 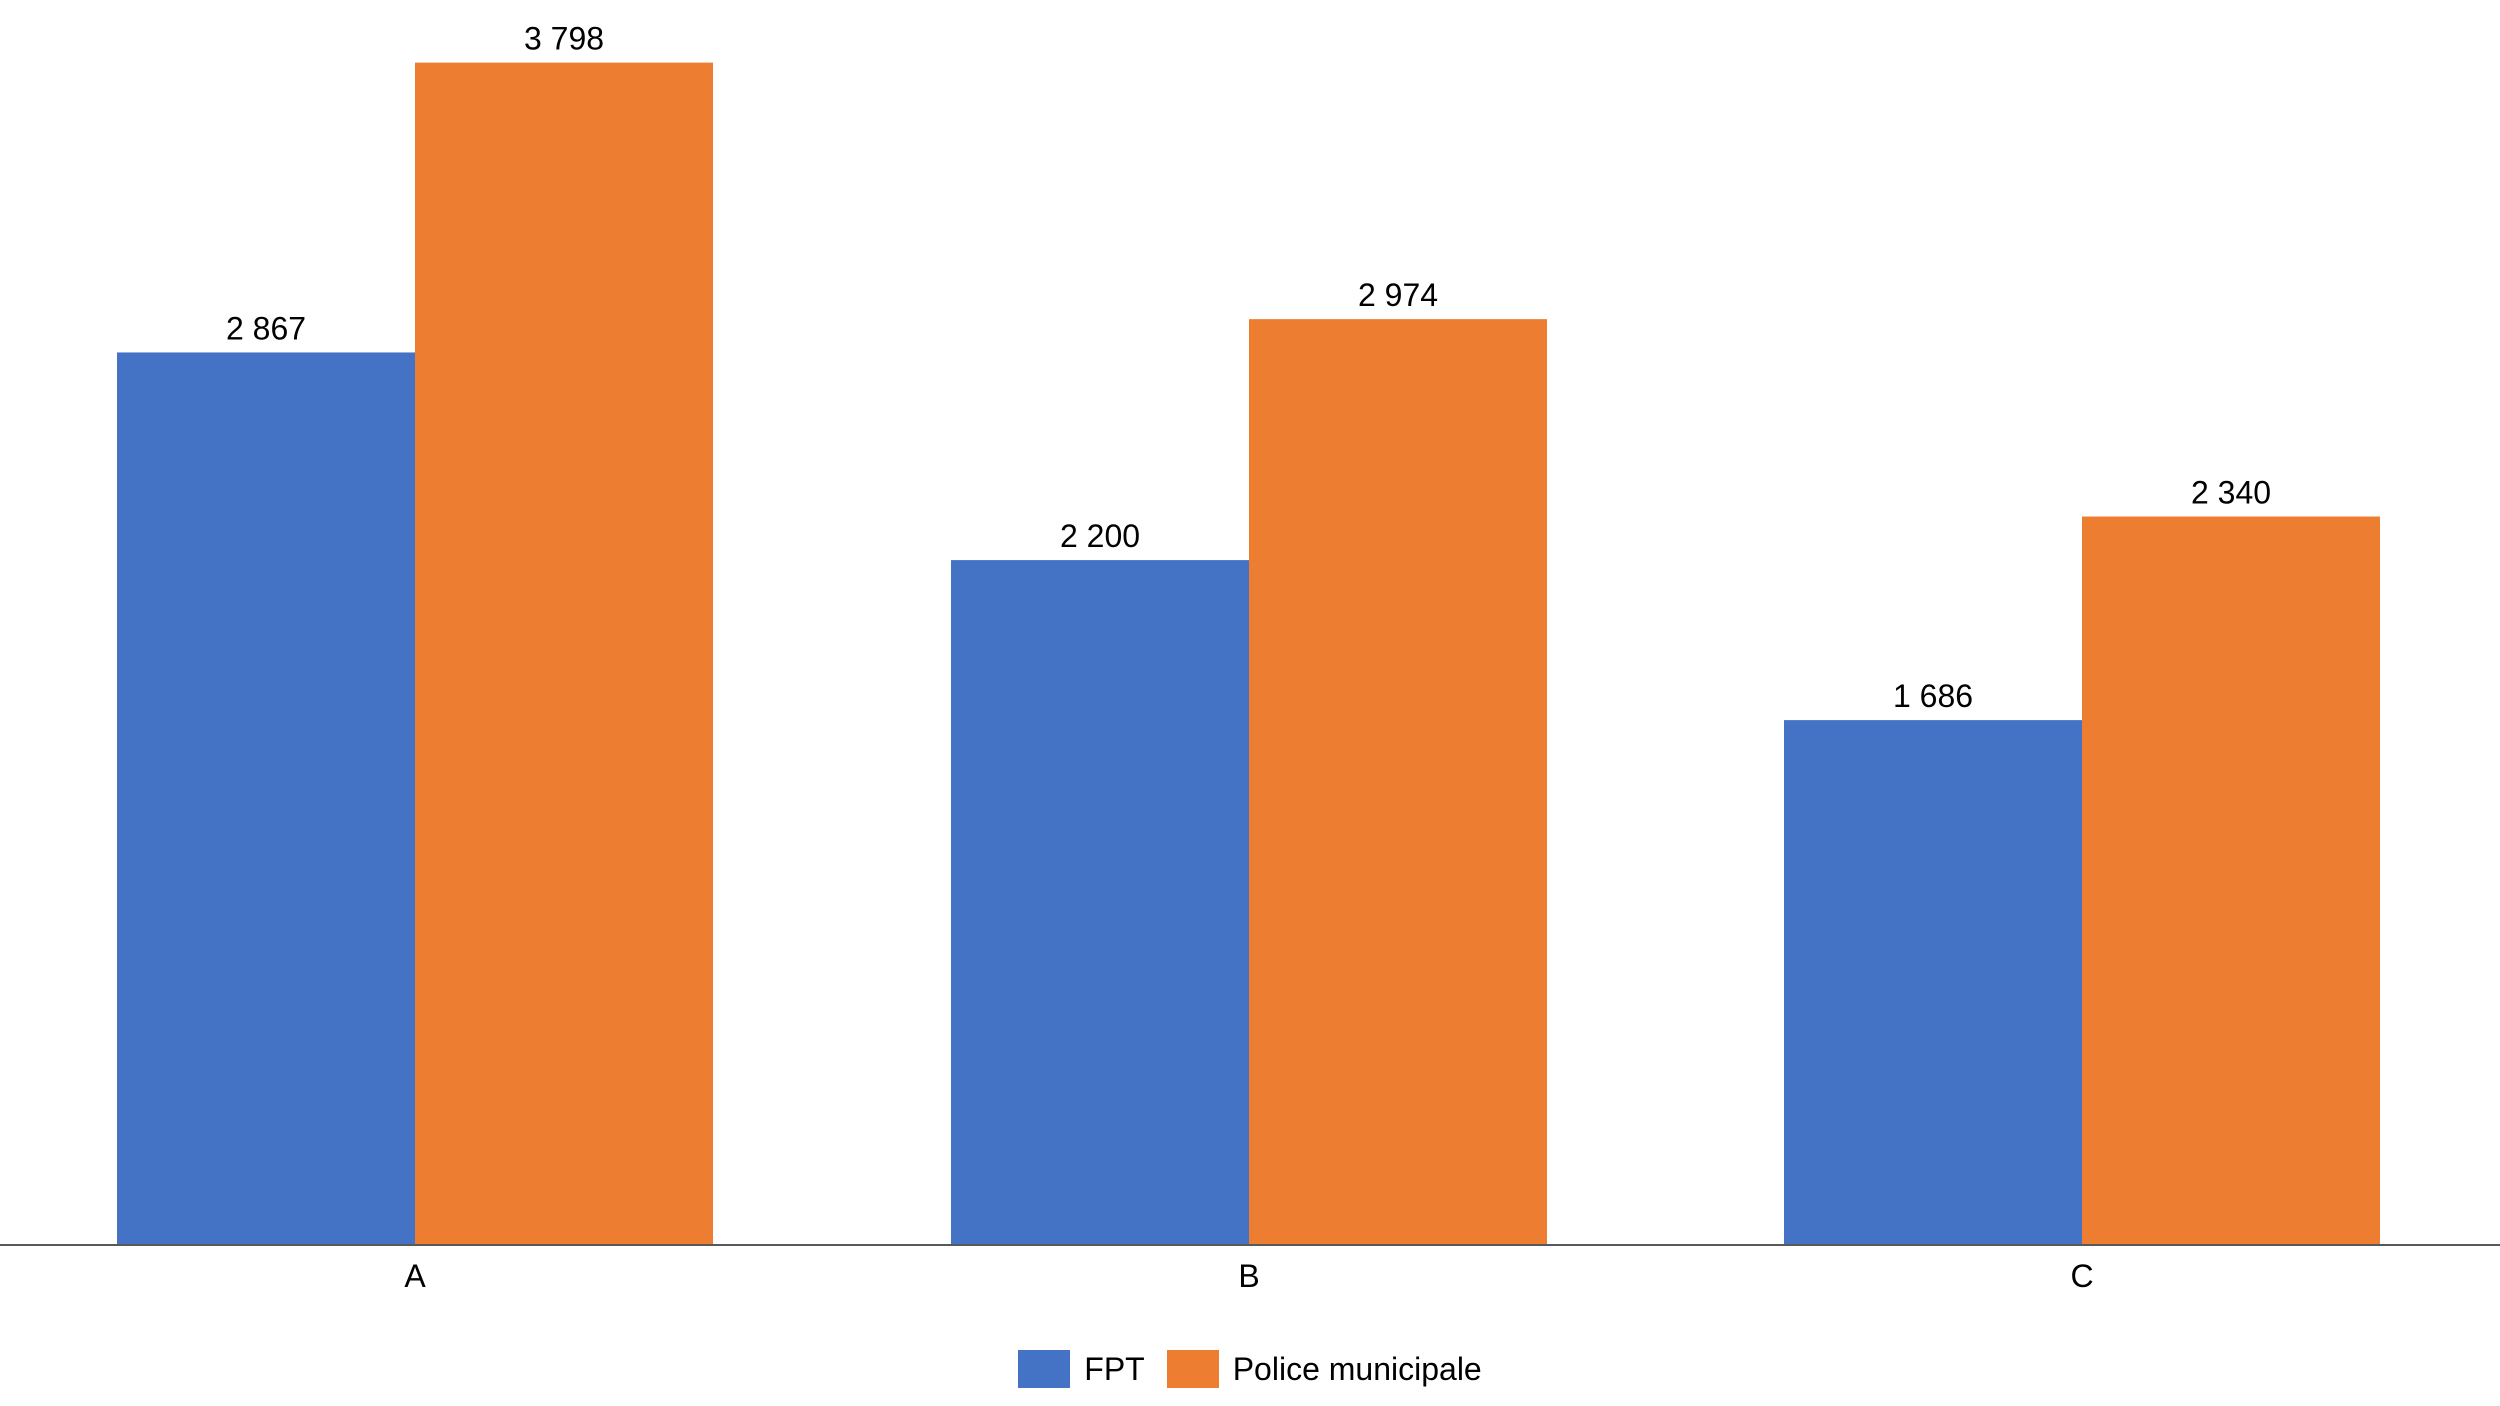 What do you see at coordinates (1933, 982) in the screenshot?
I see `bar-fpt-c` at bounding box center [1933, 982].